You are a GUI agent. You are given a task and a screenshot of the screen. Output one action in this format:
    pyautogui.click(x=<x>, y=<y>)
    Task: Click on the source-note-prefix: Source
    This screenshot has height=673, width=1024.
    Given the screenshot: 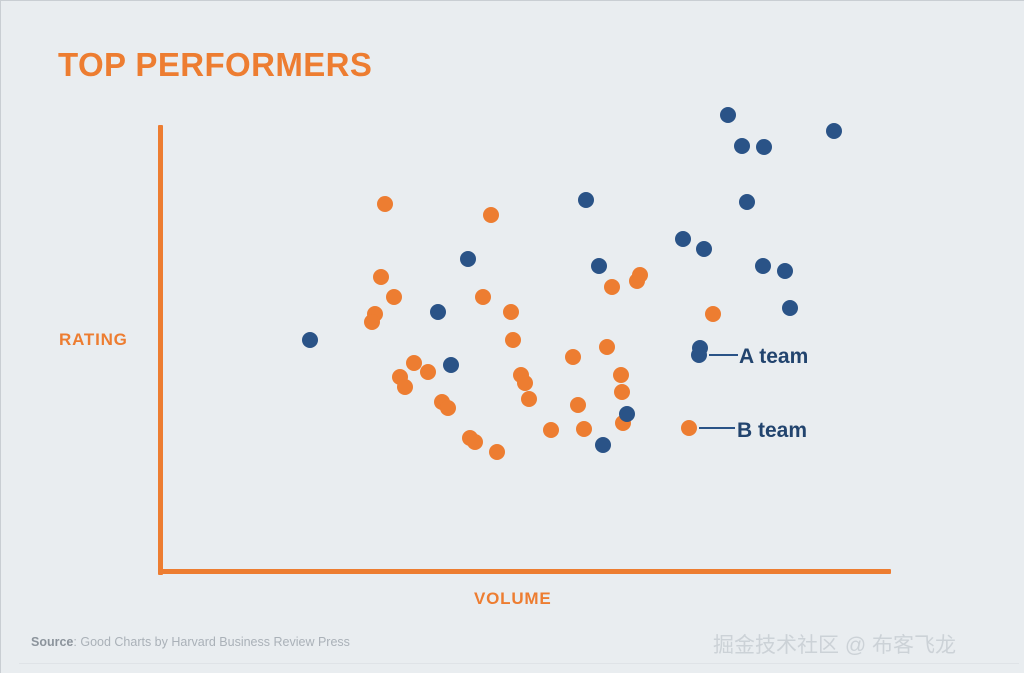 What is the action you would take?
    pyautogui.click(x=52, y=642)
    